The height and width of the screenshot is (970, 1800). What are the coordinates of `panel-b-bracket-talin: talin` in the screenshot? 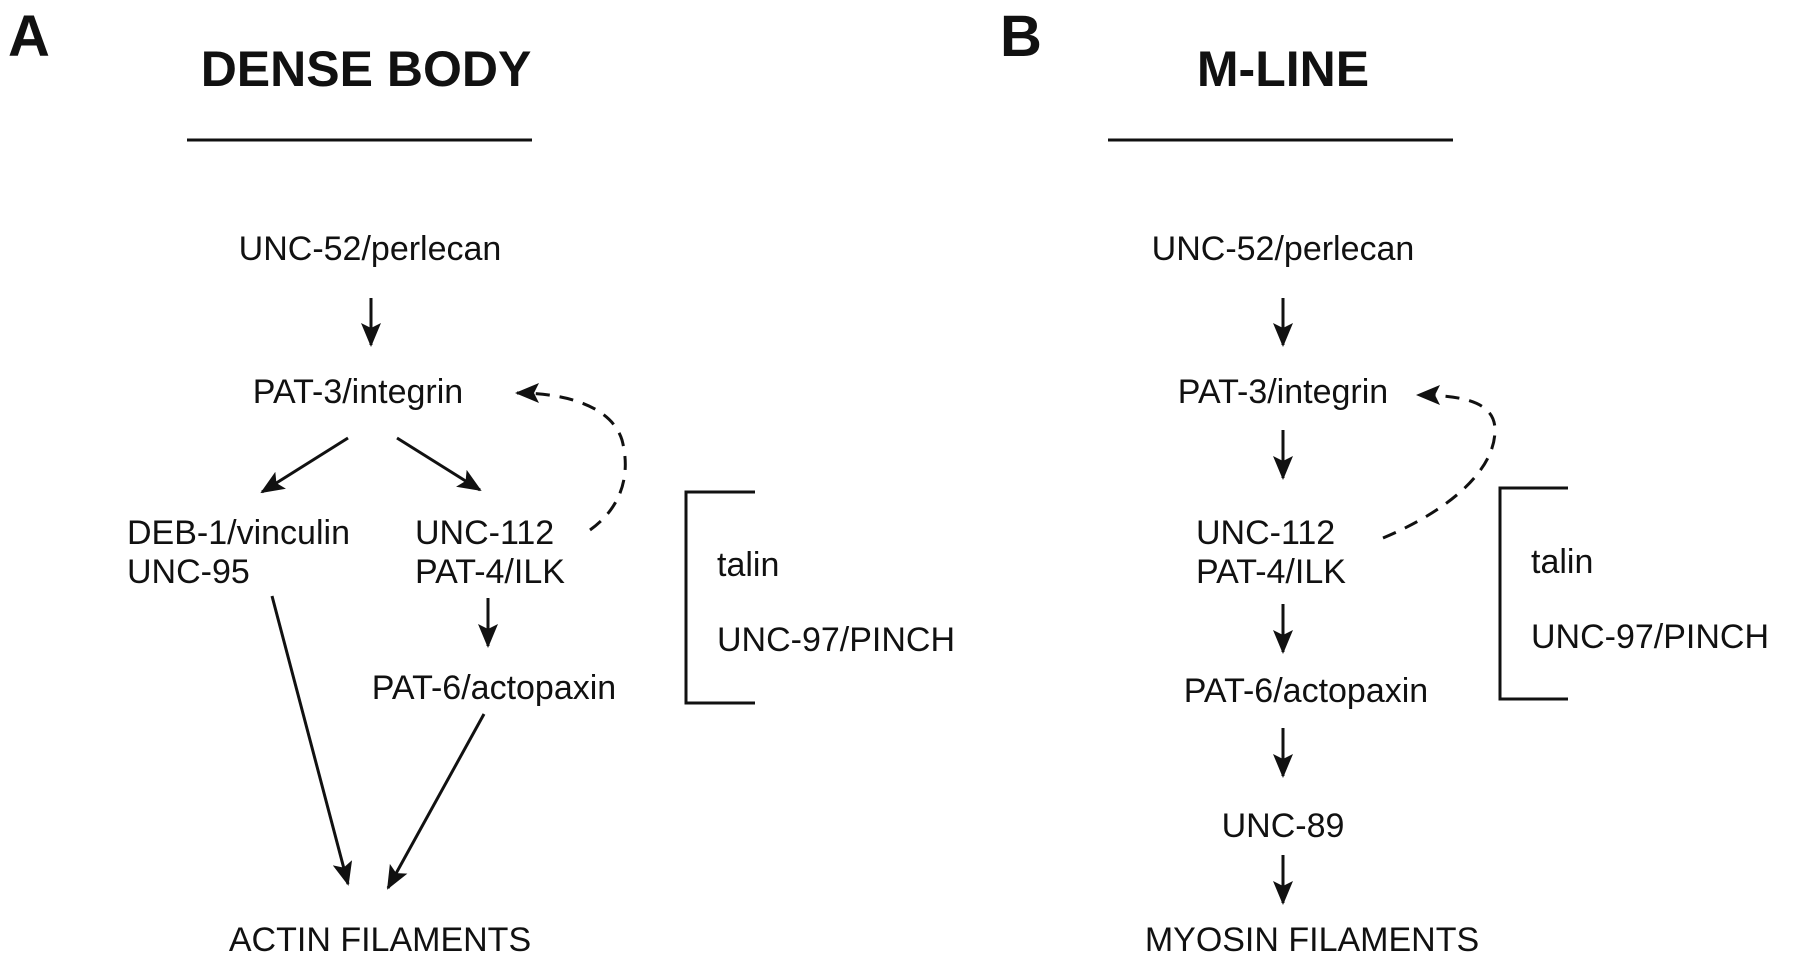 It's located at (1562, 562).